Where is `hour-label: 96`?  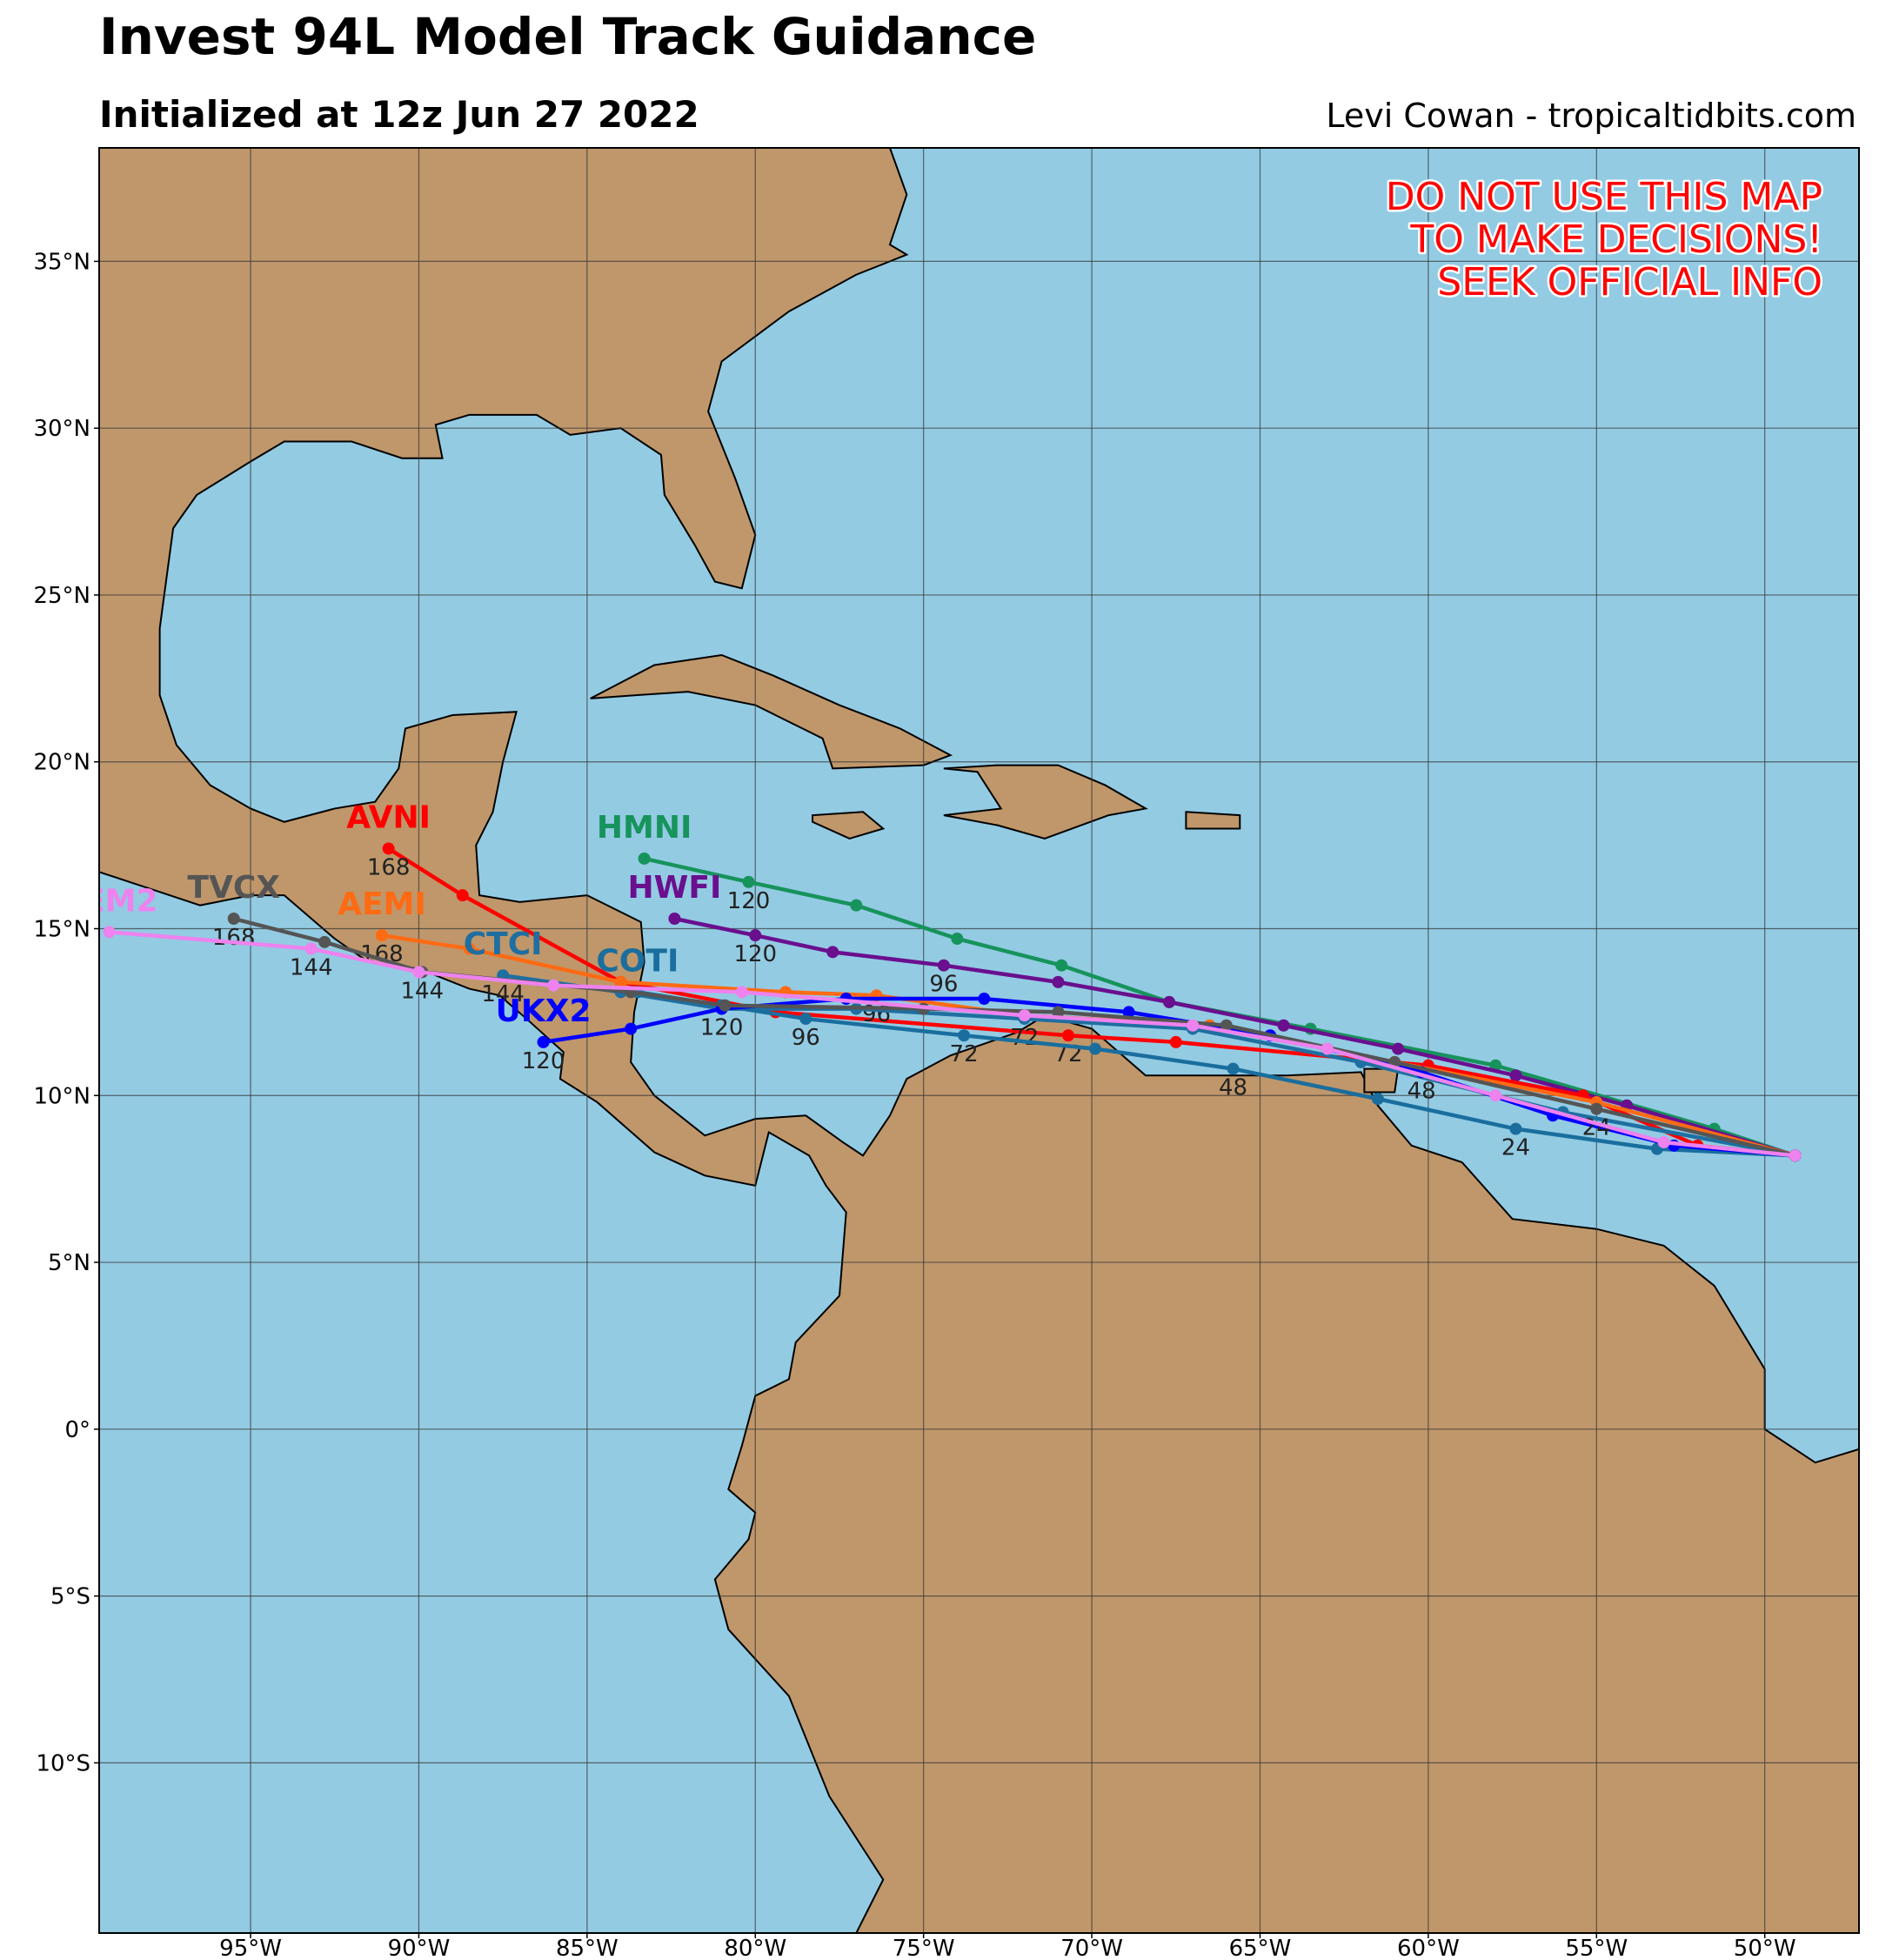
hour-label: 96 is located at coordinates (806, 1038).